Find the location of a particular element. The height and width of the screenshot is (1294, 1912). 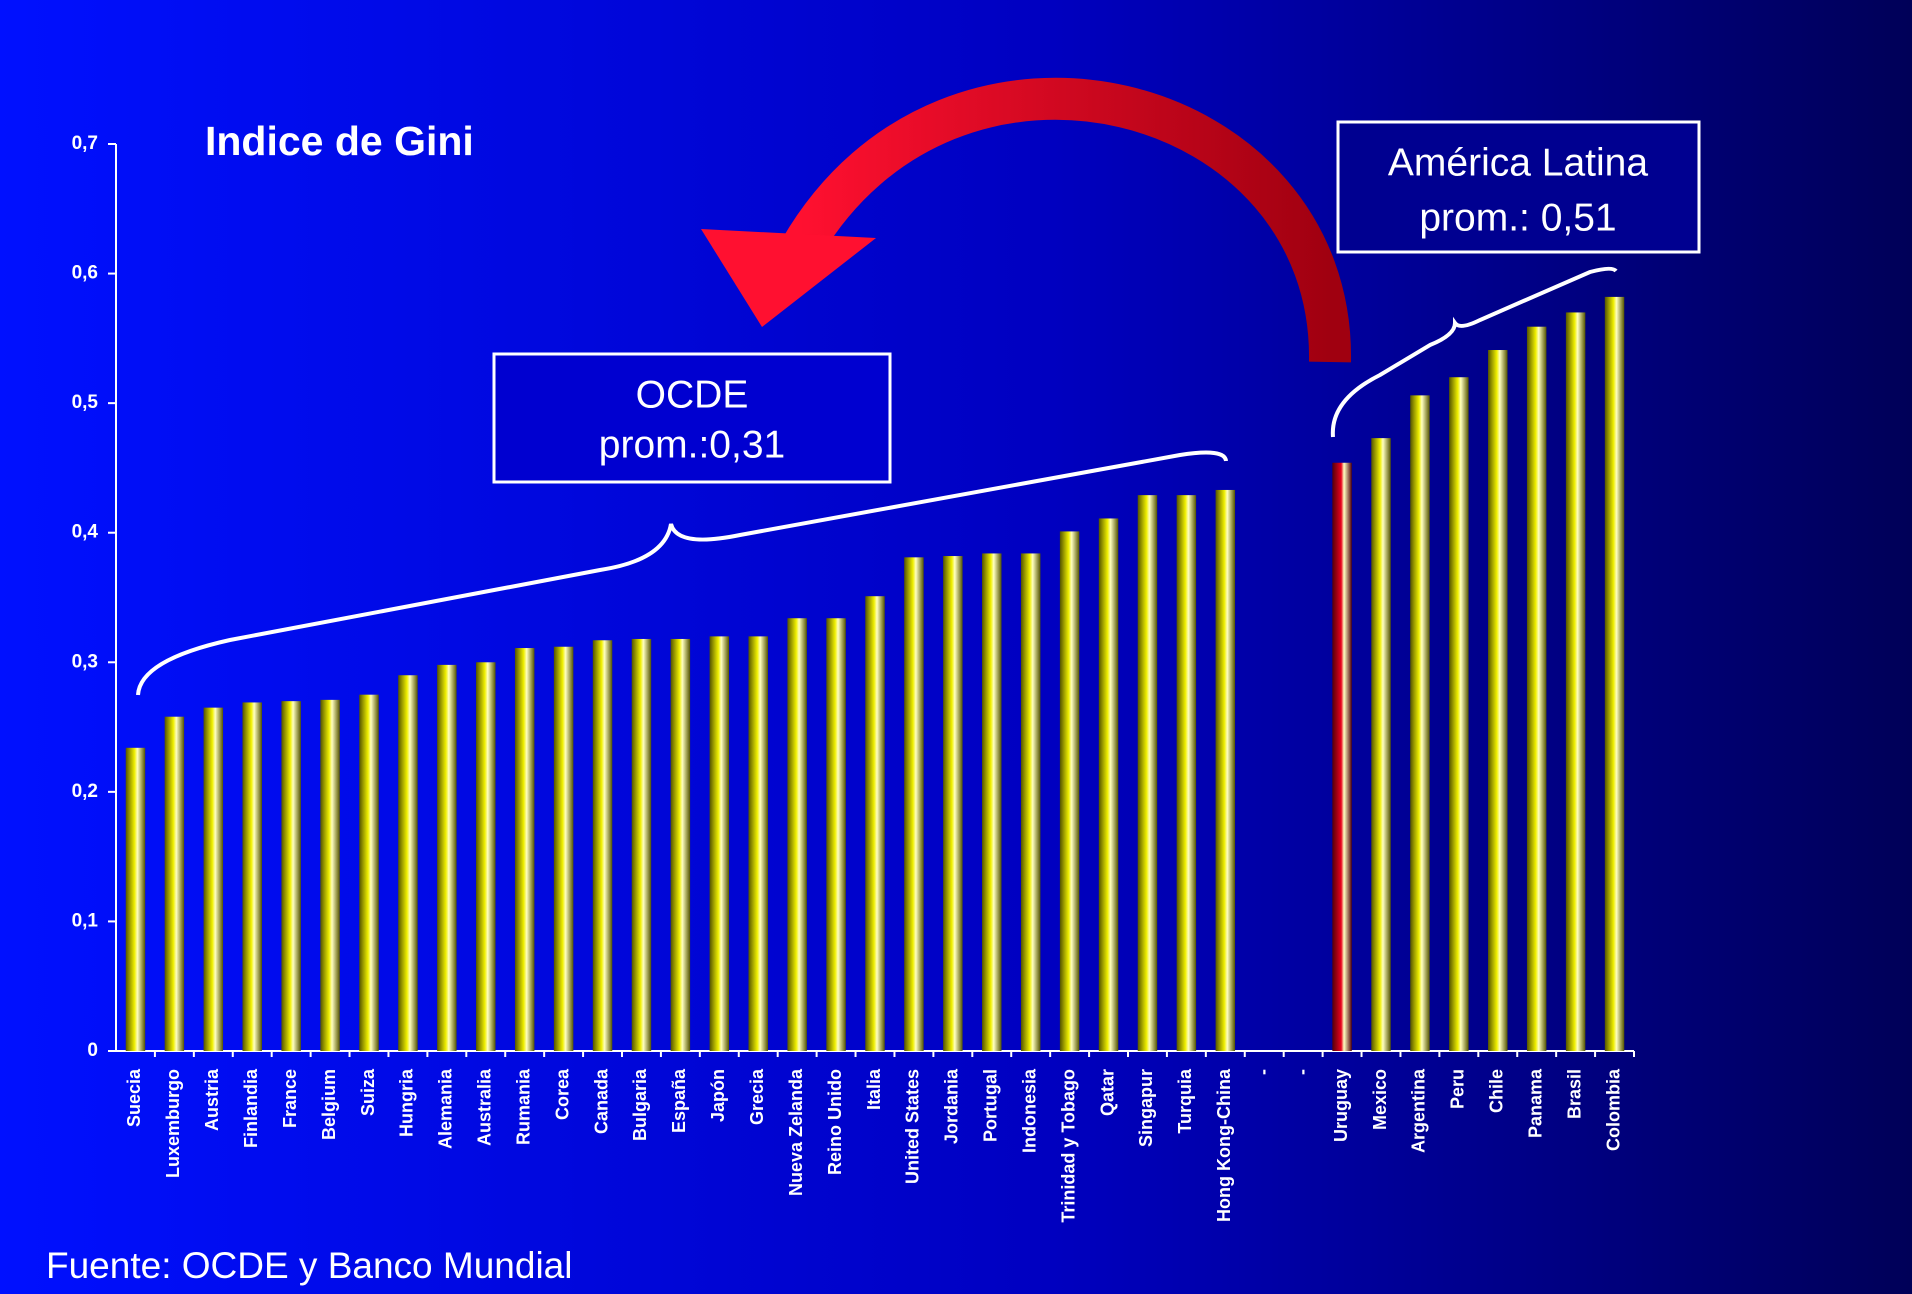

x-tick-label: Portugal is located at coordinates (991, 1105).